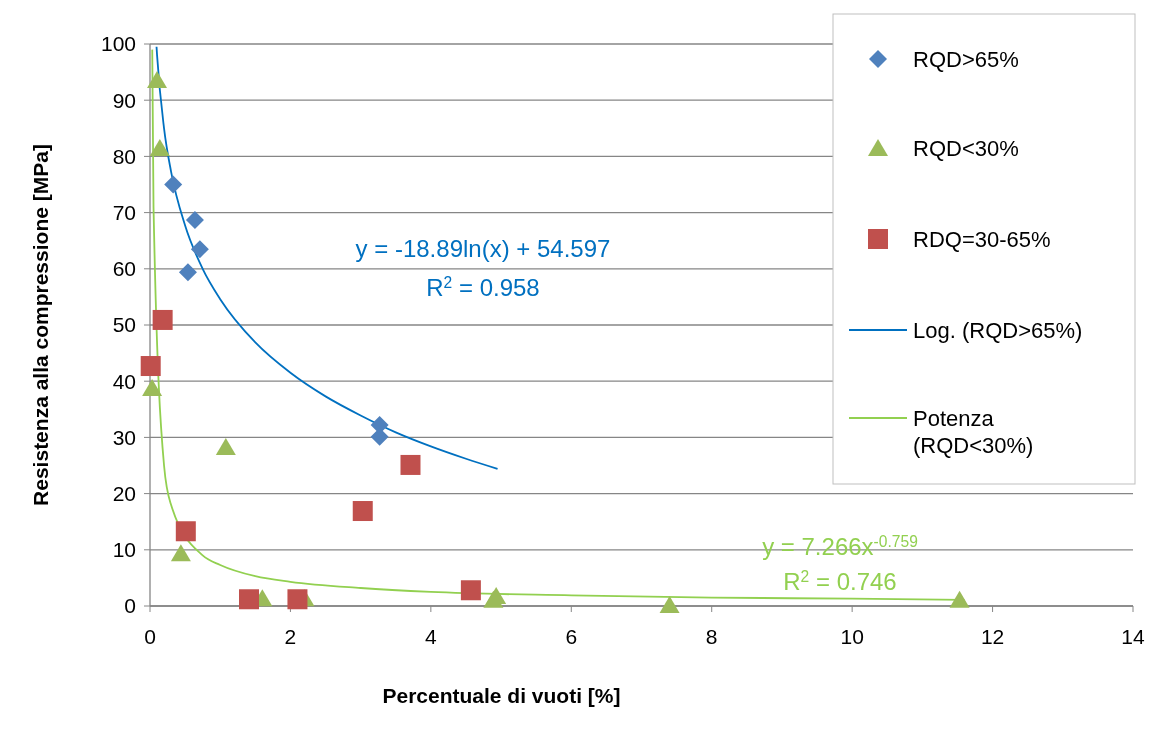 The width and height of the screenshot is (1175, 744). Describe the element at coordinates (130, 606) in the screenshot. I see `y-tick-label: 0` at that location.